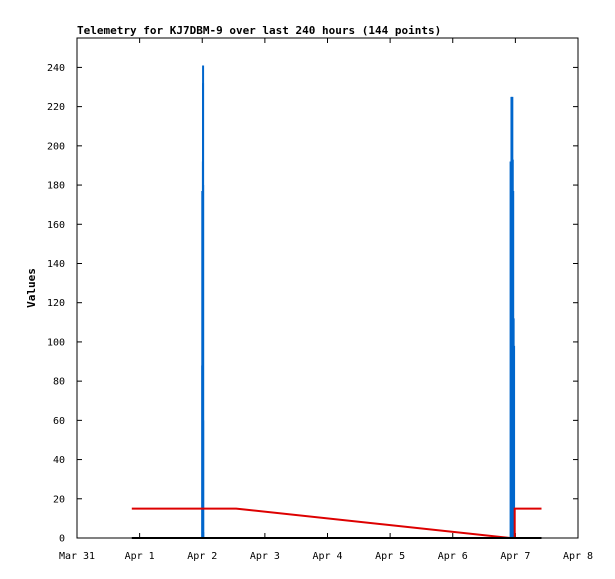 Image resolution: width=615 pixels, height=579 pixels. I want to click on x-tick-label: Apr 6, so click(453, 556).